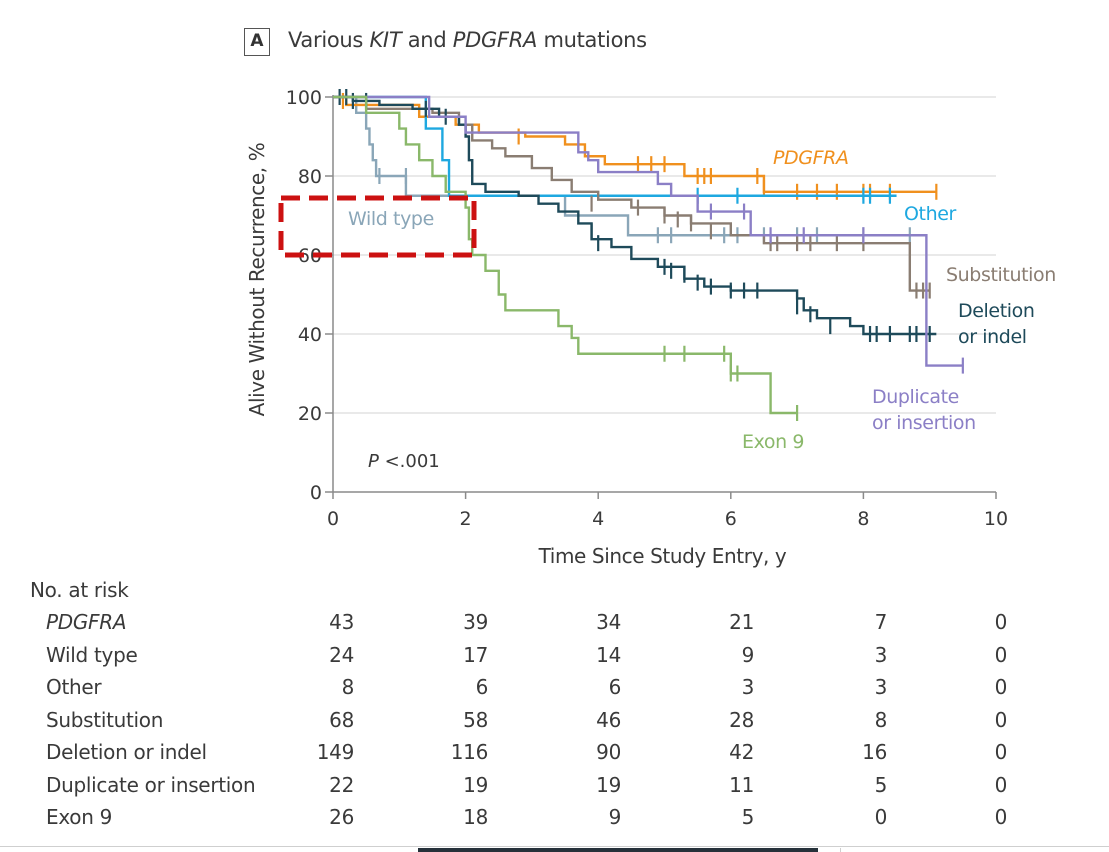 This screenshot has height=852, width=1109. What do you see at coordinates (335, 752) in the screenshot?
I see `risk-value: 149` at bounding box center [335, 752].